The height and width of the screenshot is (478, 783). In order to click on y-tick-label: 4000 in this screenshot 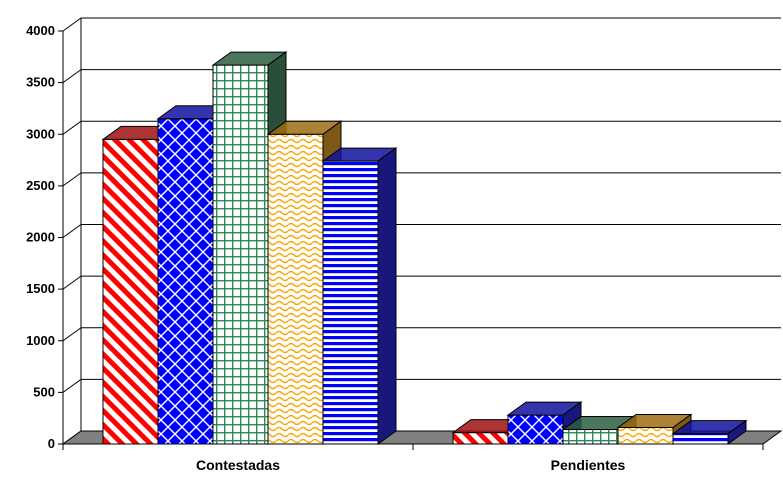, I will do `click(40, 30)`.